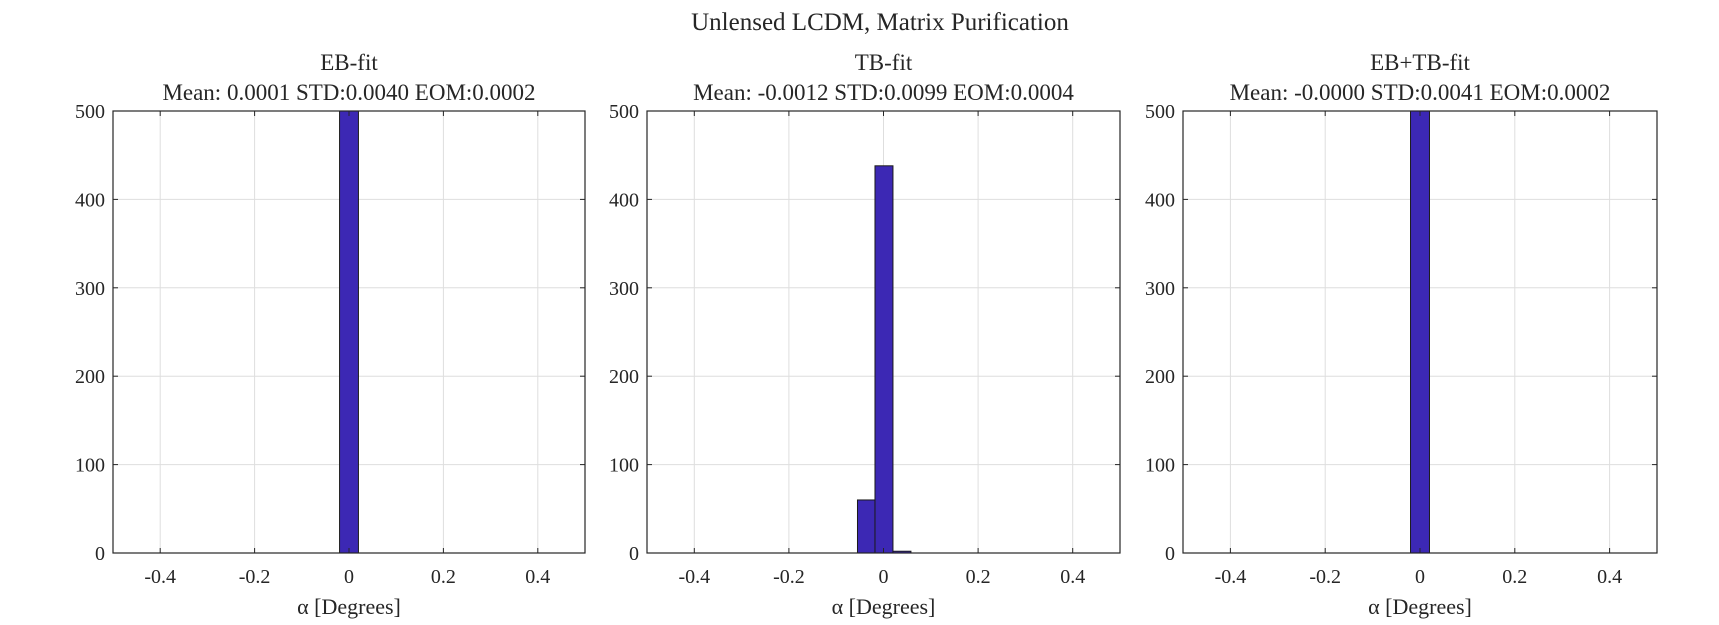  Describe the element at coordinates (348, 92) in the screenshot. I see `panel-subtitle: Mean: 0.0001 STD:0.0040 EOM:0.0002` at that location.